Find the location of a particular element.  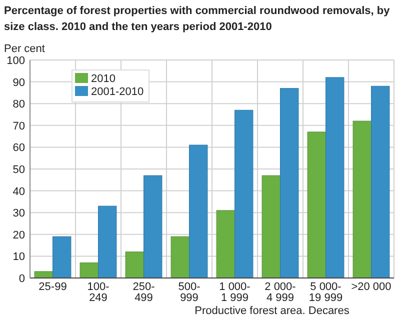

chart-title: Percentage of forest properties with commercial roundwood removals, by size class. 2010 and the ten years period 2001-2010 is located at coordinates (197, 19).